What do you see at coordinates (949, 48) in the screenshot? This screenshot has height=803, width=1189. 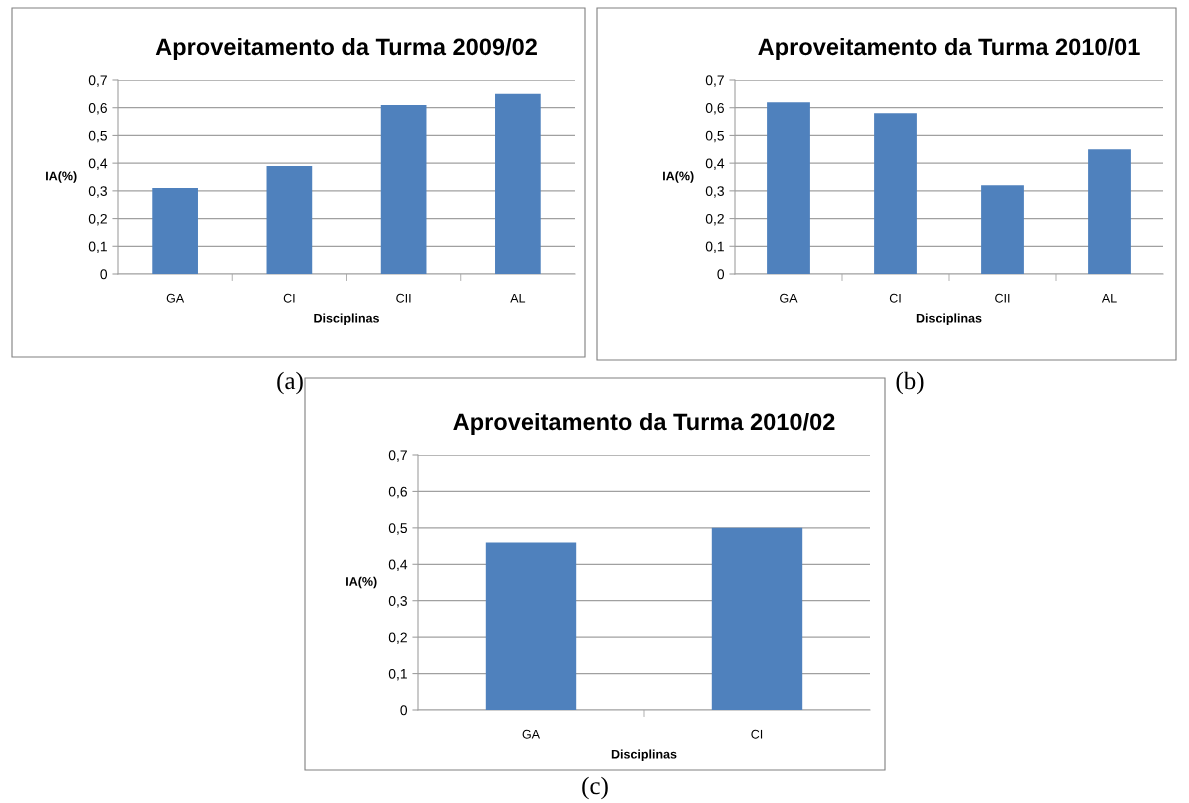 I see `chart-title: Aproveitamento da Turma 2010/01` at bounding box center [949, 48].